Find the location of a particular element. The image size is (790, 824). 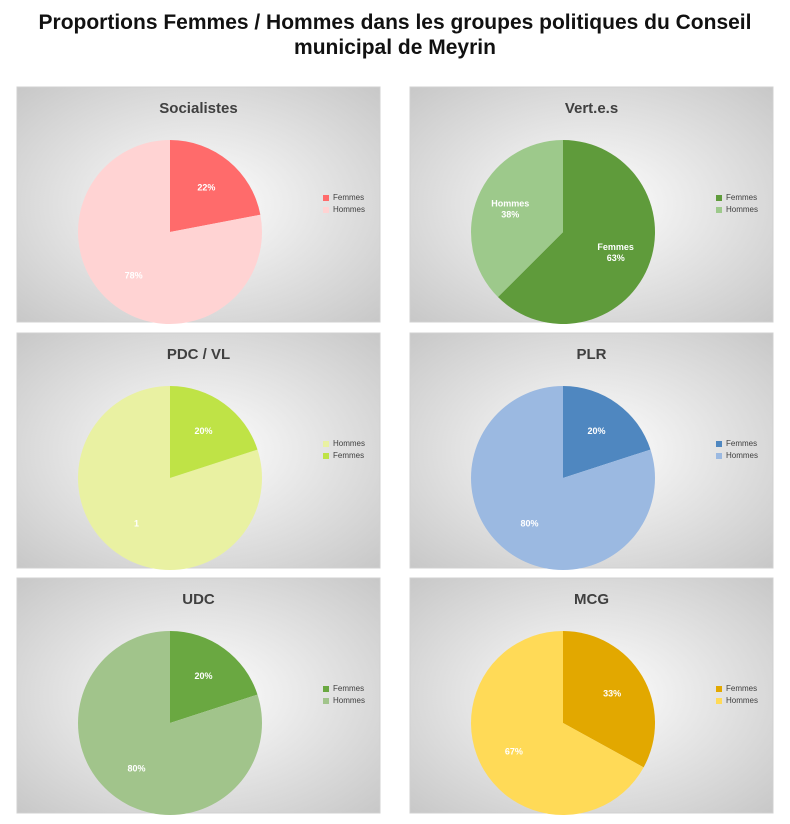

pie-chart: PLR 20% 80% Femmes Hommes is located at coordinates (591, 451).